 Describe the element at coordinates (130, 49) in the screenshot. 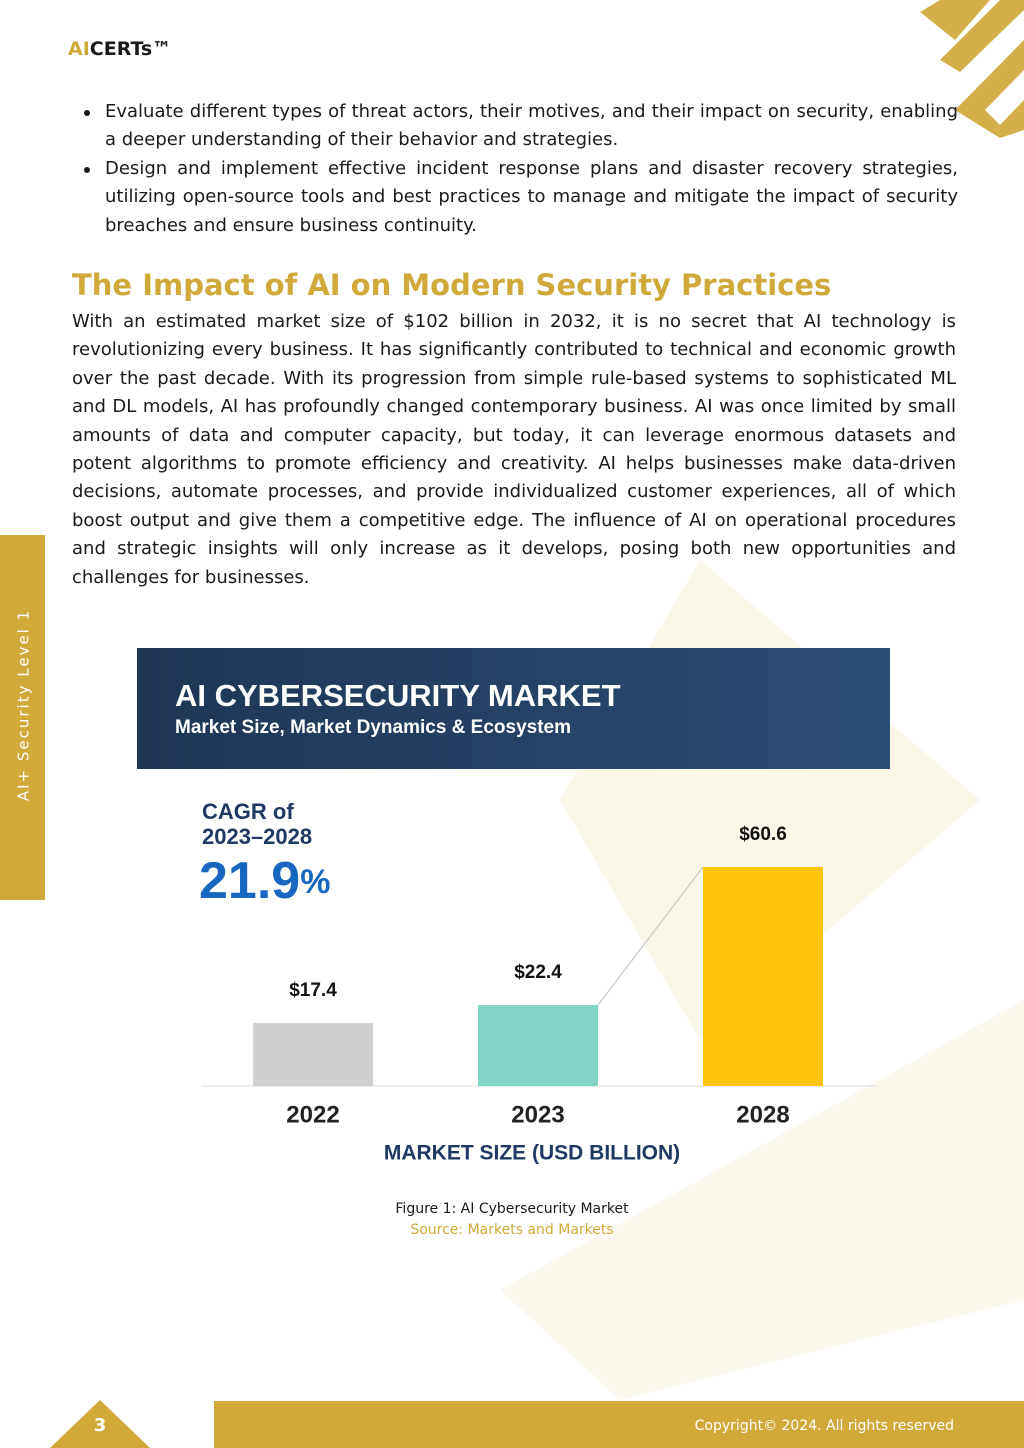

I see `logo-text: CERTs™` at that location.